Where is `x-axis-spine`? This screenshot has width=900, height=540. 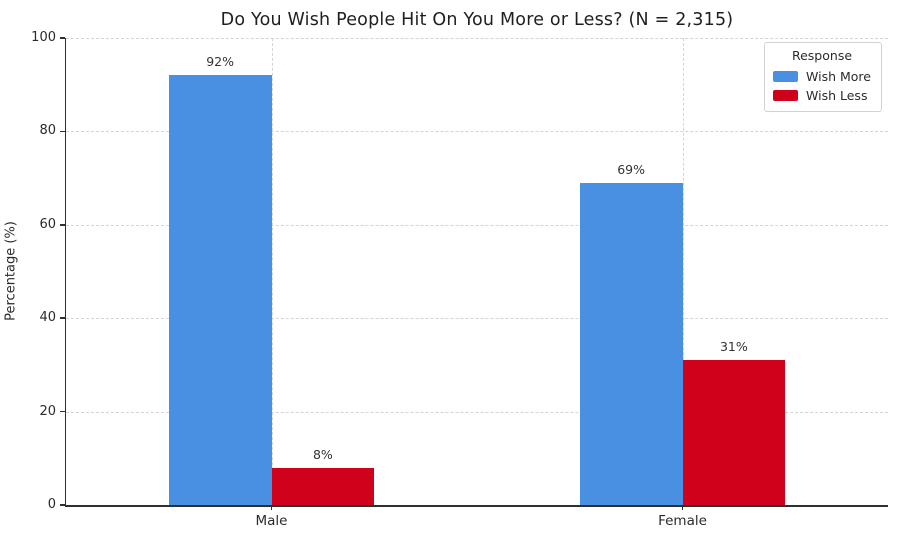
x-axis-spine is located at coordinates (476, 506).